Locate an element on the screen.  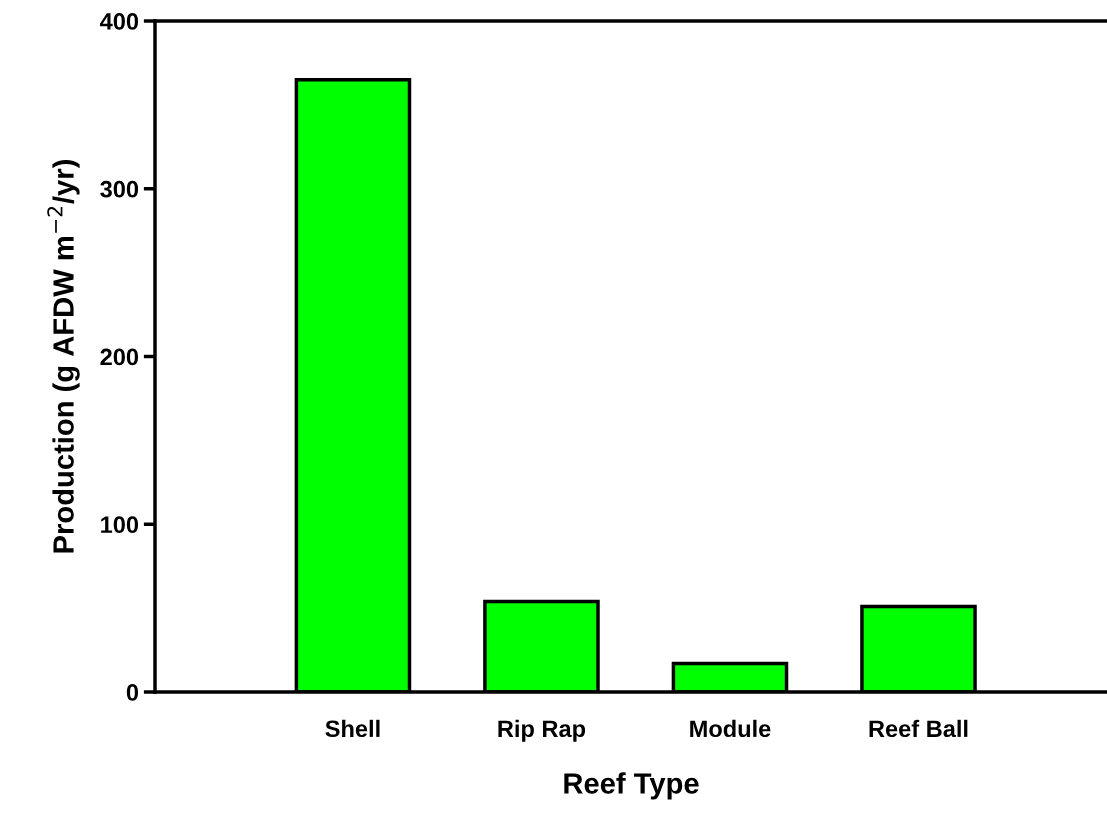
x-tick-label: Shell is located at coordinates (352, 728).